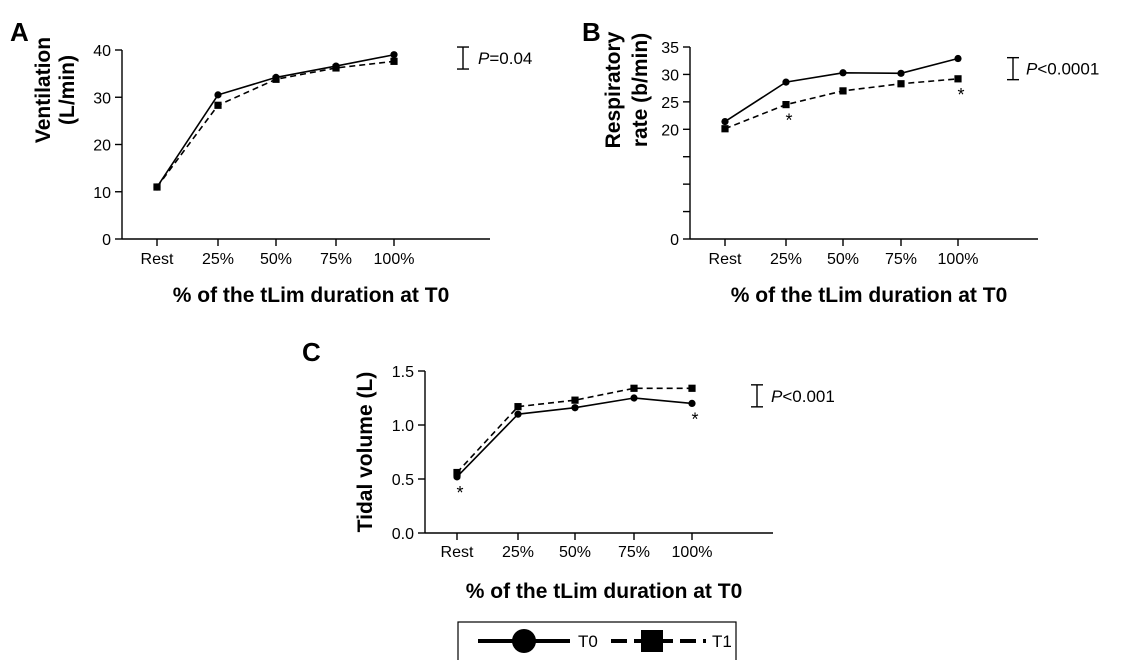 Image resolution: width=1144 pixels, height=660 pixels. What do you see at coordinates (67, 90) in the screenshot?
I see `y-axis-title: (L/min)` at bounding box center [67, 90].